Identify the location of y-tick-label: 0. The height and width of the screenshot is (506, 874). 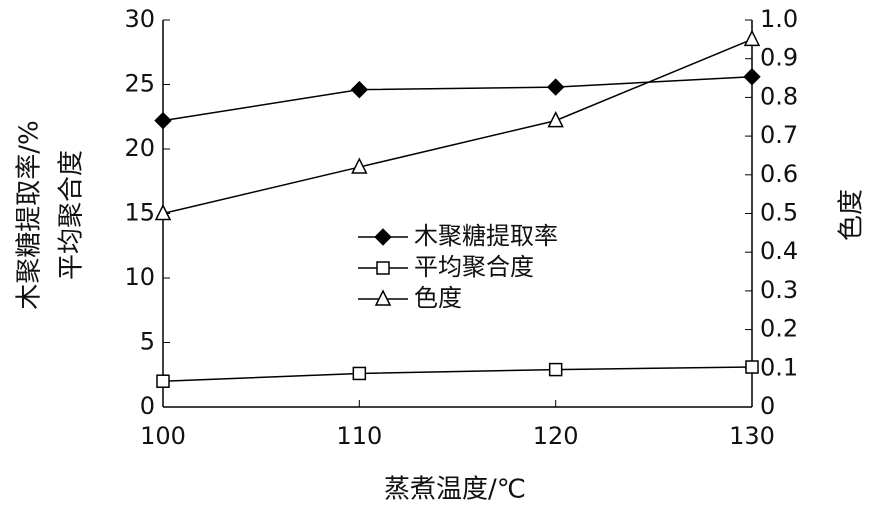
(147, 406).